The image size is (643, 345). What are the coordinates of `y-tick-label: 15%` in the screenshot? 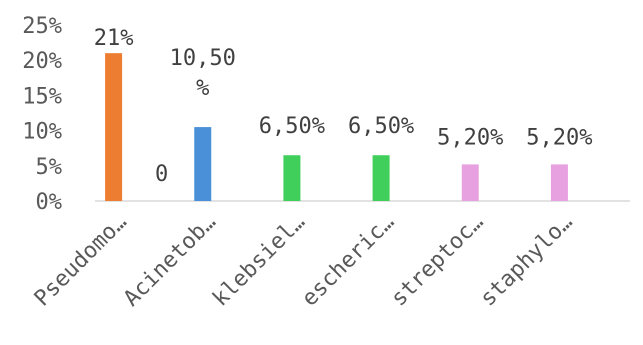 It's located at (42, 96).